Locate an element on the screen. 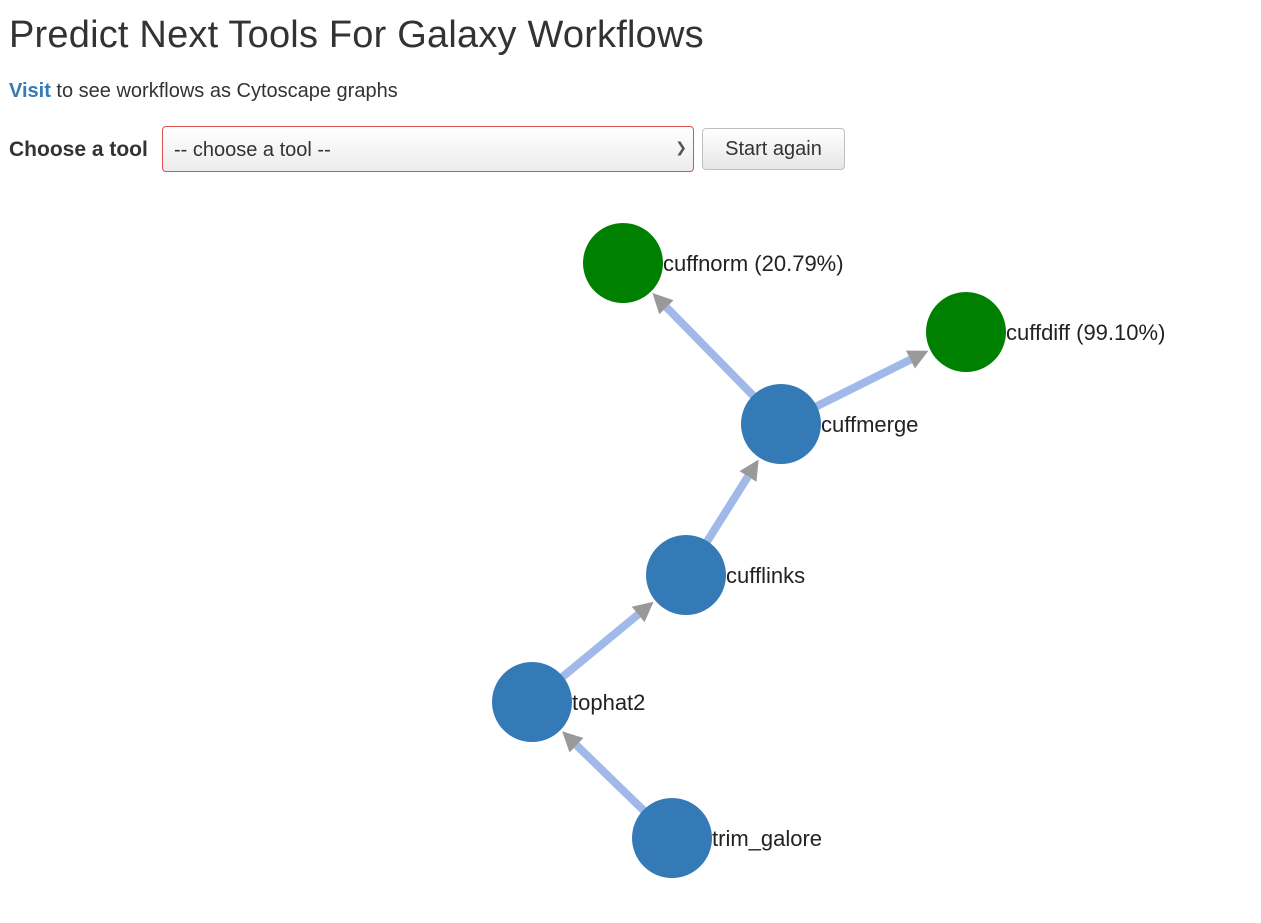 The width and height of the screenshot is (1261, 923). start-again-button: Start again is located at coordinates (773, 149).